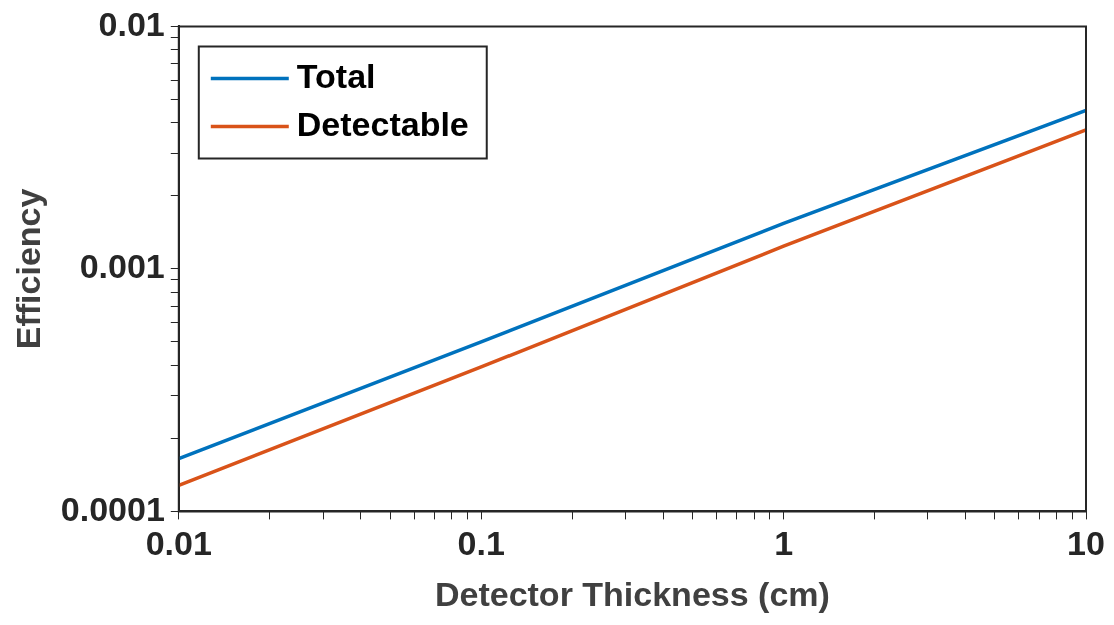  Describe the element at coordinates (1086, 543) in the screenshot. I see `x-tick-label: 10` at that location.